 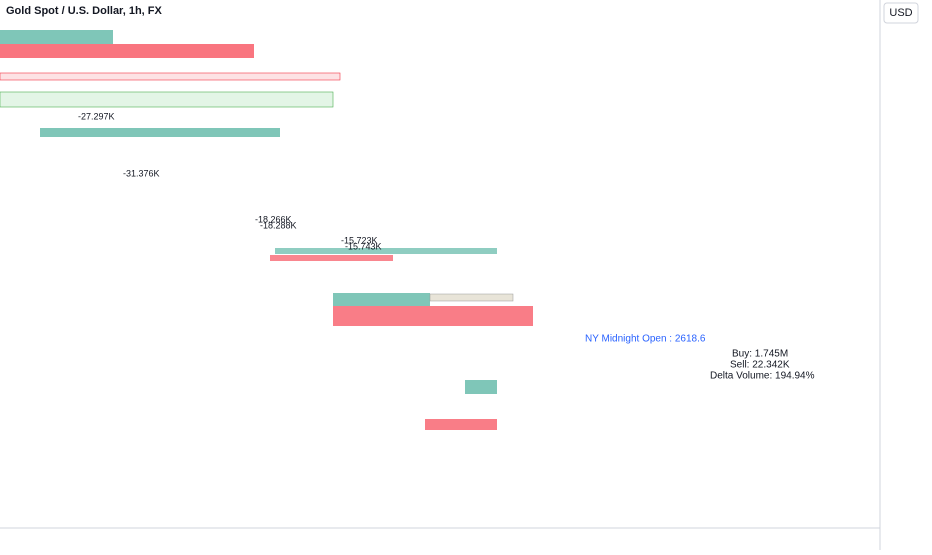 I want to click on price-axis, so click(x=906, y=275).